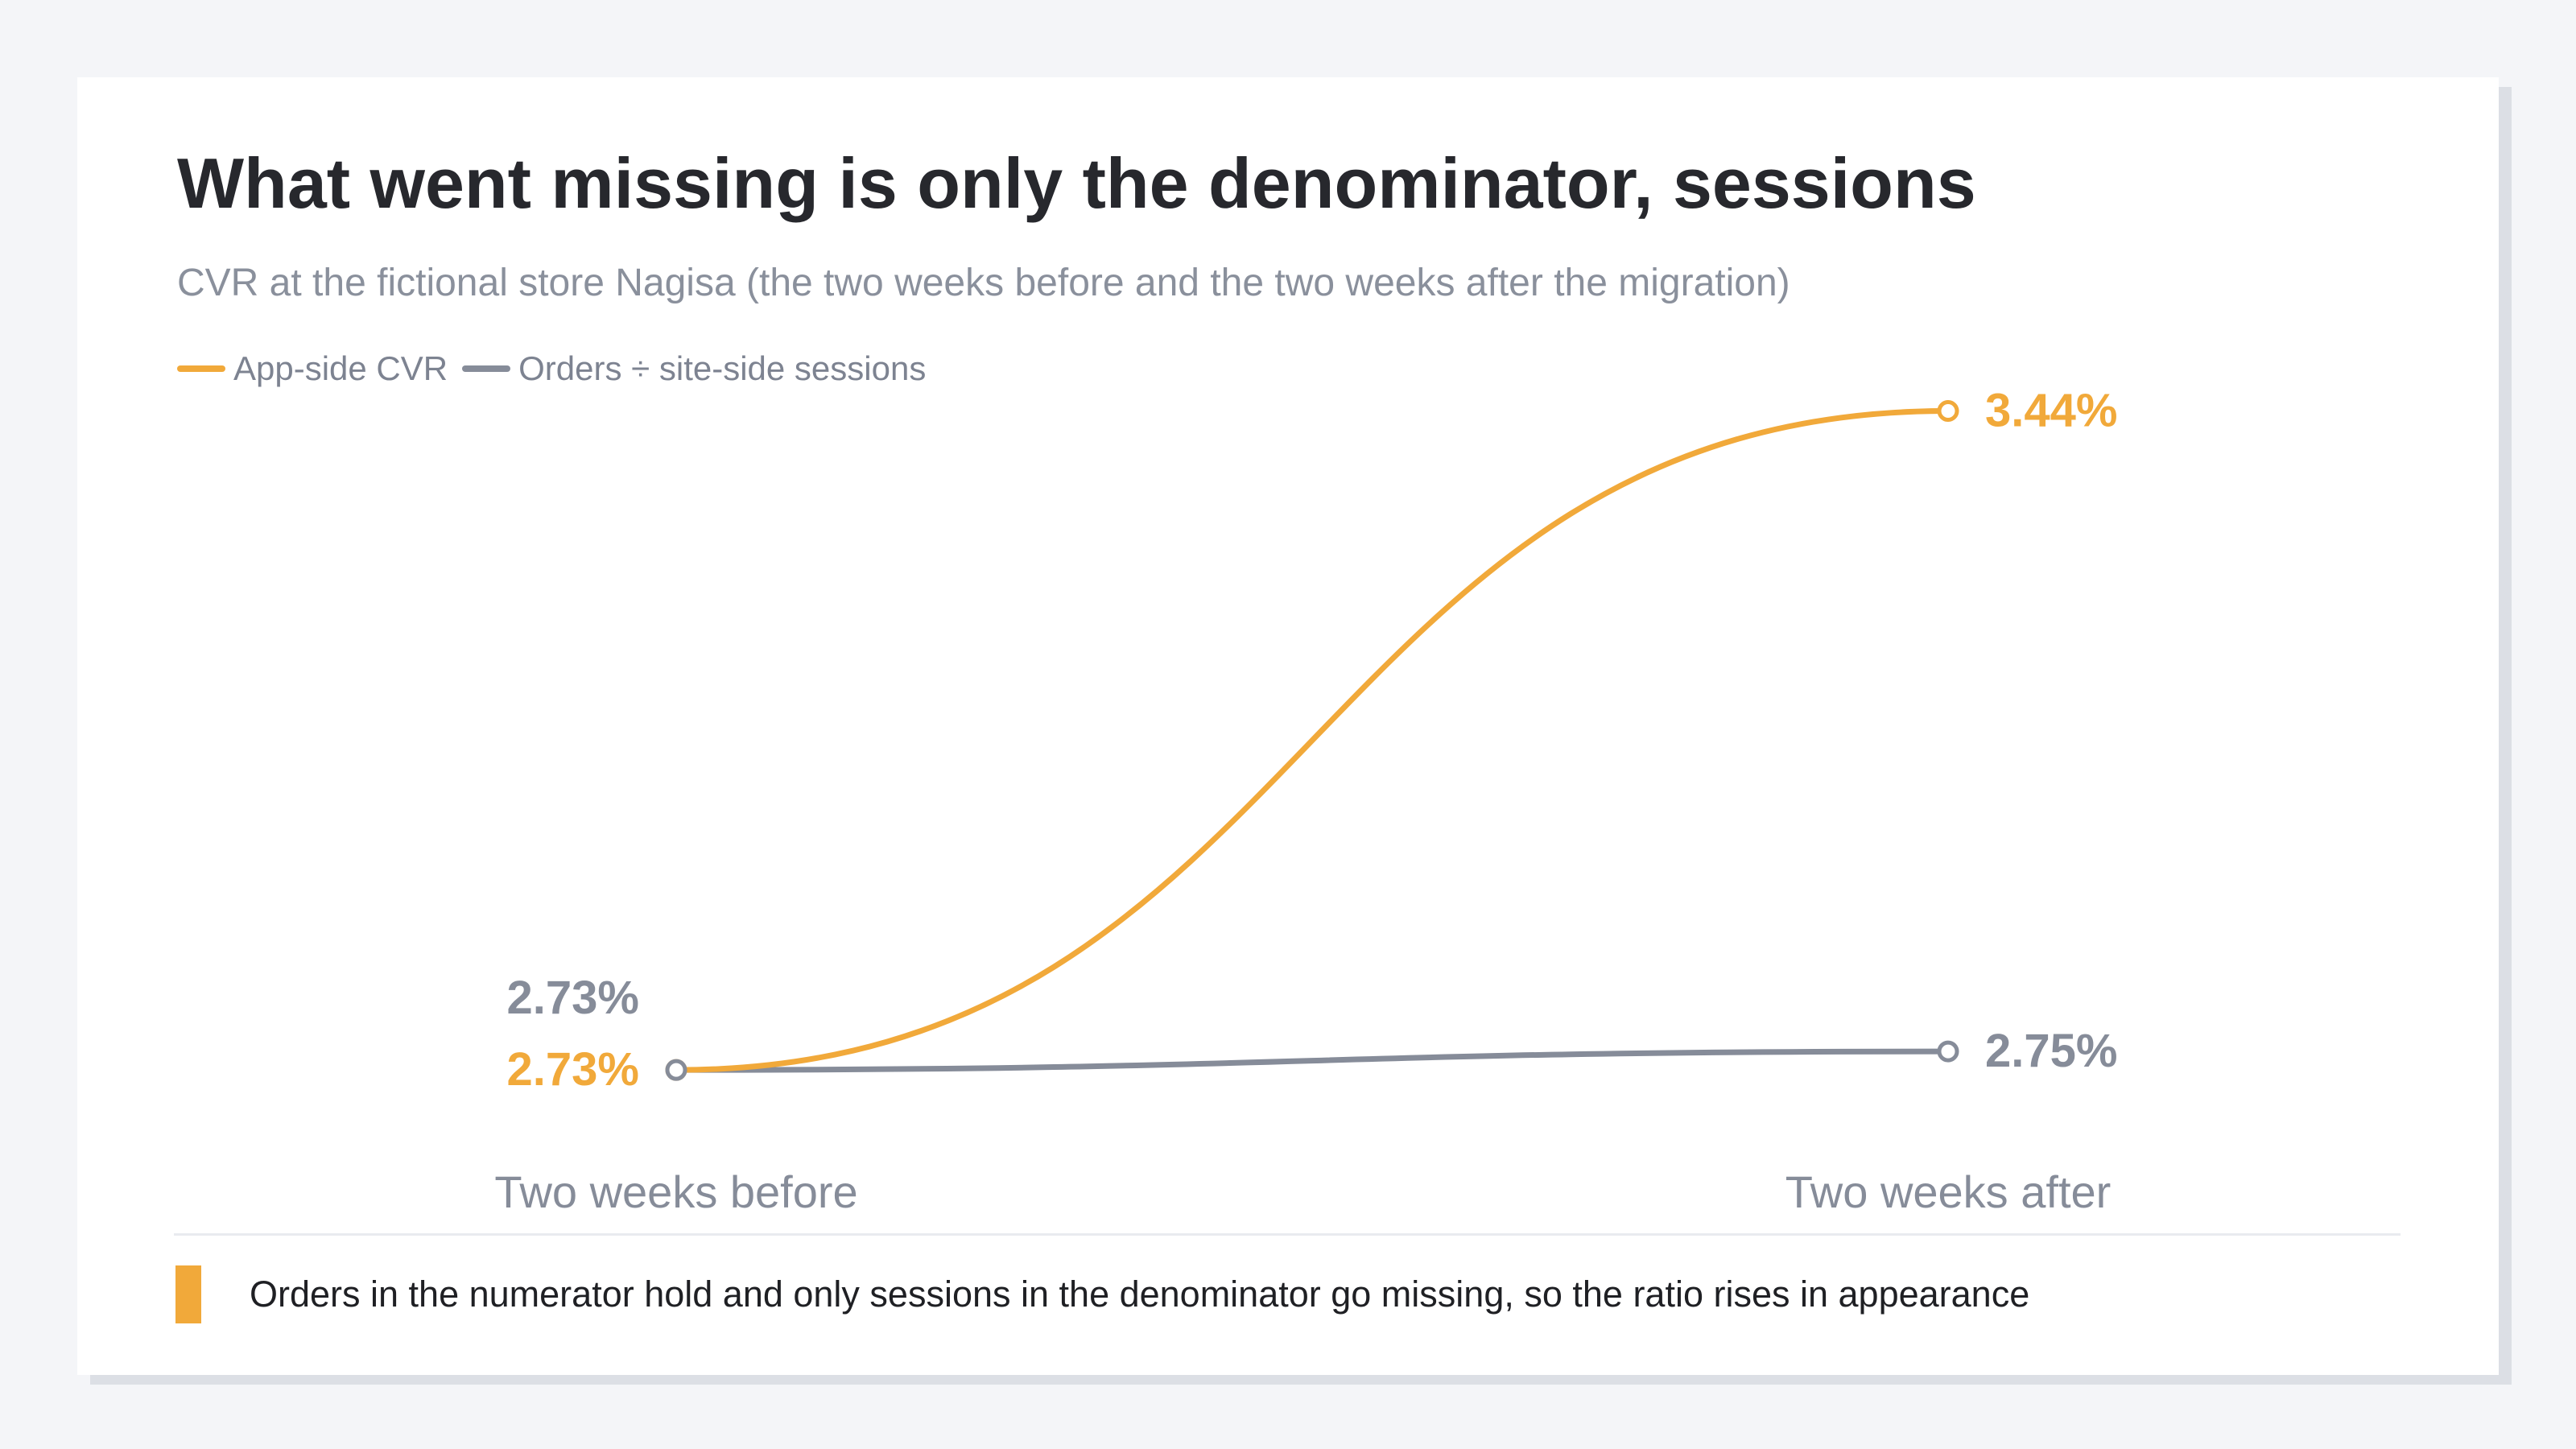 This screenshot has width=2576, height=1449. I want to click on legend-item-app-side-cvr: App-side CVR, so click(312, 368).